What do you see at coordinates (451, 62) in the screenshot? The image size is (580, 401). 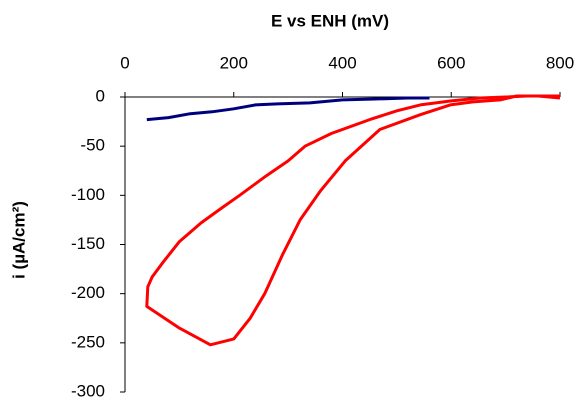 I see `x-tick-label: 600` at bounding box center [451, 62].